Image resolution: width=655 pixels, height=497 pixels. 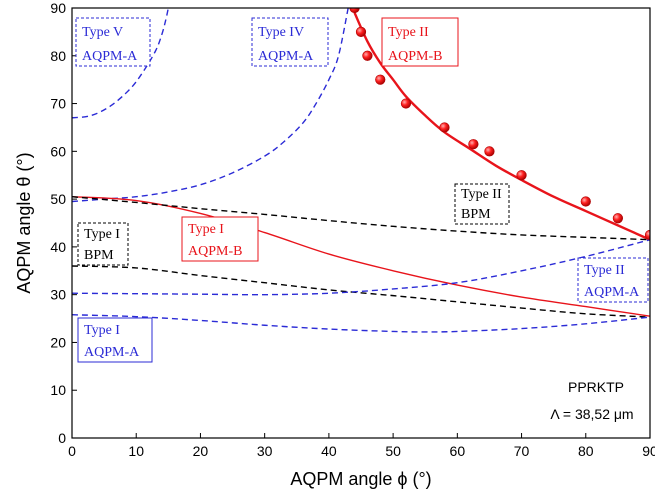 I want to click on label-type-iv-aqpm-a-line: Type IV, so click(x=281, y=32).